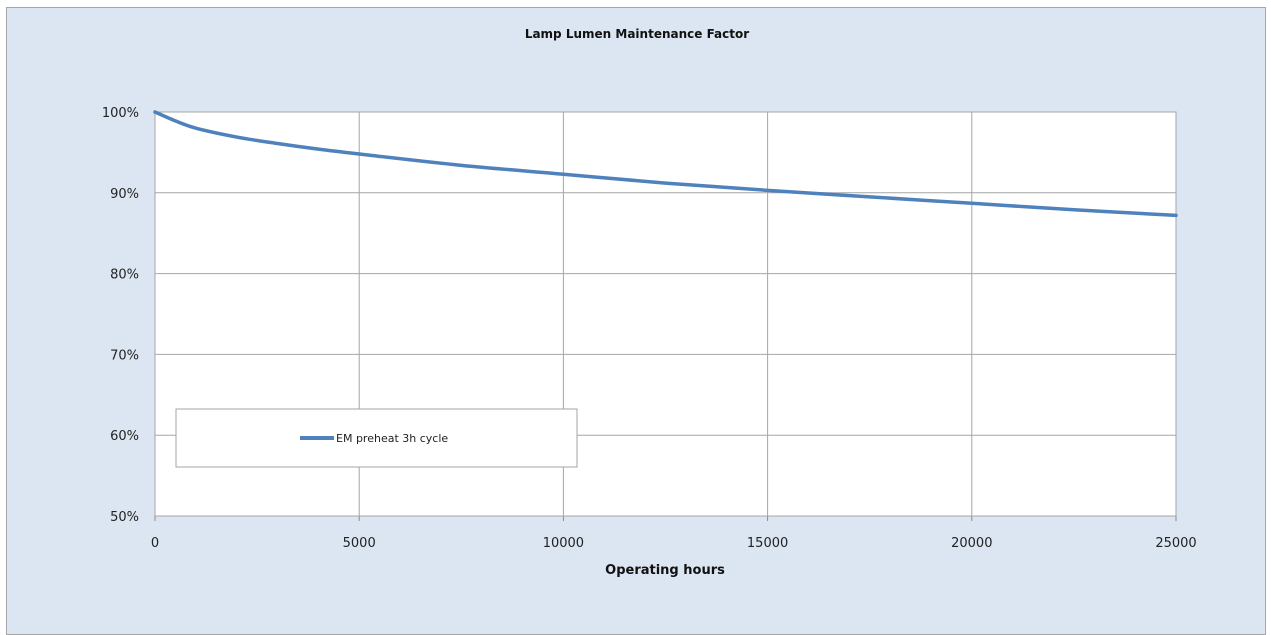 Image resolution: width=1271 pixels, height=635 pixels. Describe the element at coordinates (120, 113) in the screenshot. I see `y-tick-label: 100%` at that location.